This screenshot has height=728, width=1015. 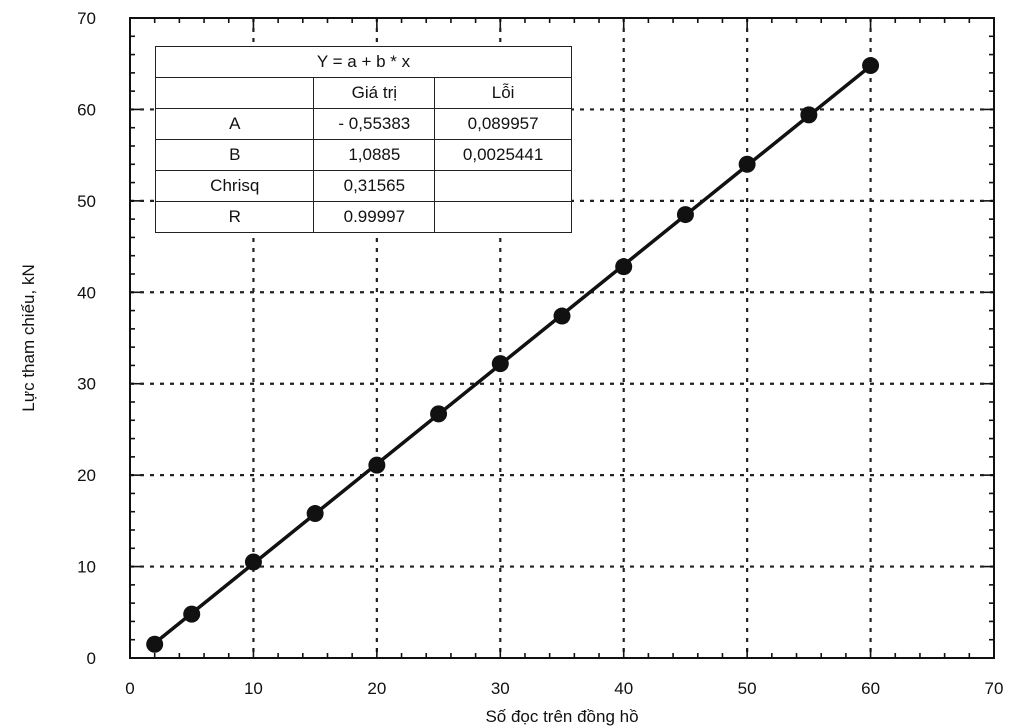 I want to click on table-cell: 0,31565, so click(x=374, y=186).